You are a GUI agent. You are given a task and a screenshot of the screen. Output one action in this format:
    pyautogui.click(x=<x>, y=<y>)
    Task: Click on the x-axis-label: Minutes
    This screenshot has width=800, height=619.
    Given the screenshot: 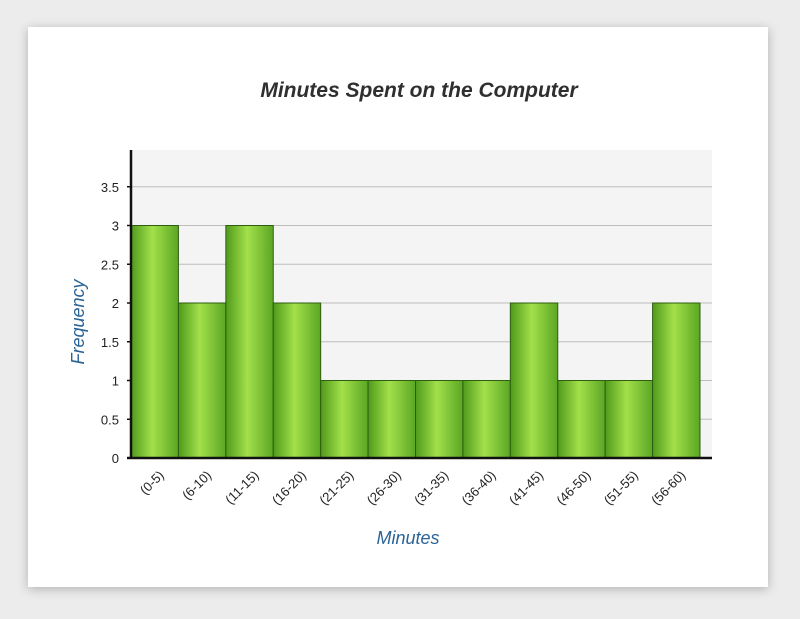 What is the action you would take?
    pyautogui.click(x=407, y=538)
    